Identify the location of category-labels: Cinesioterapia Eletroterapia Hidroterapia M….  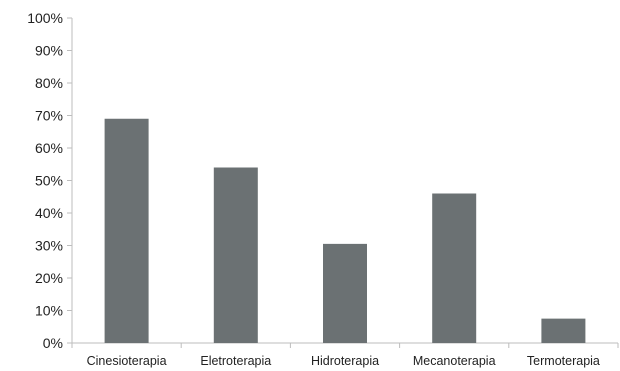
(343, 361).